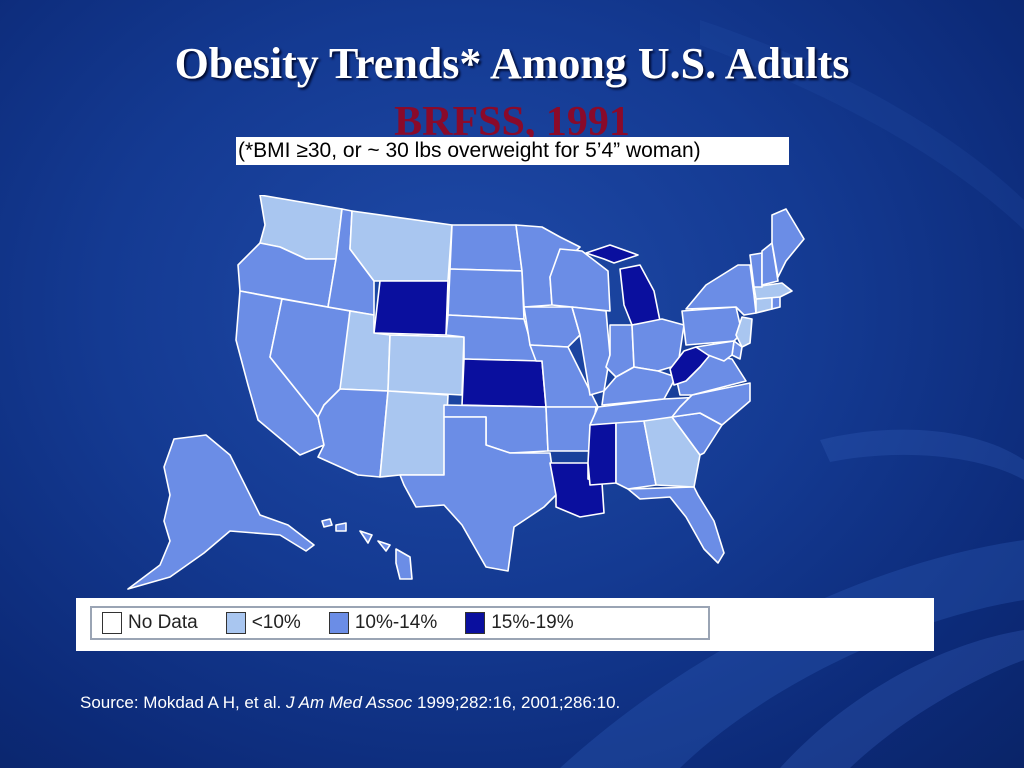  I want to click on noncontiguous-states, so click(270, 512).